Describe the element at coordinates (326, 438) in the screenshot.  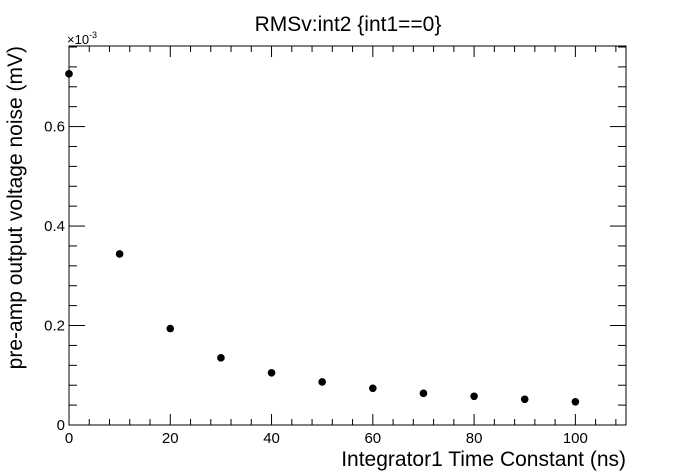
I see `x-tick-labels: 0 20 40 60 80 100` at that location.